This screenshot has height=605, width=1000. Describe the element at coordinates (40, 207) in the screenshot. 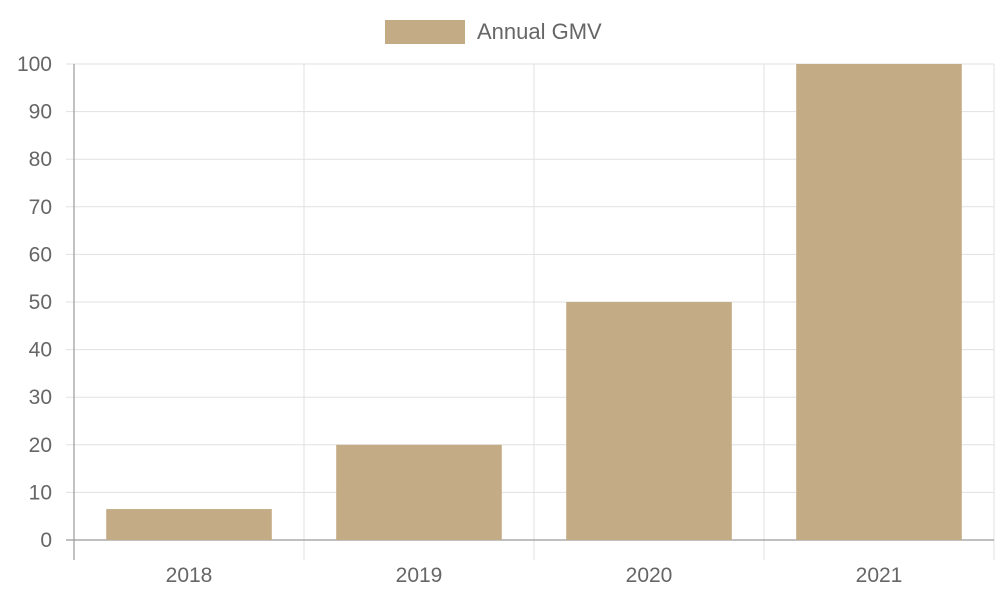

I see `y-tick-label: 70` at that location.